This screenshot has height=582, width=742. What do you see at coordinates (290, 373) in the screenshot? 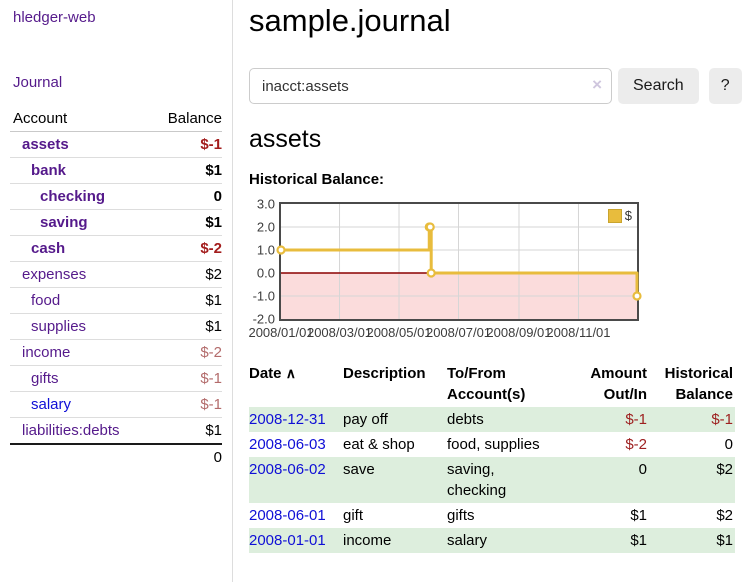
I see `sort-ascending-icon: ∧` at bounding box center [290, 373].